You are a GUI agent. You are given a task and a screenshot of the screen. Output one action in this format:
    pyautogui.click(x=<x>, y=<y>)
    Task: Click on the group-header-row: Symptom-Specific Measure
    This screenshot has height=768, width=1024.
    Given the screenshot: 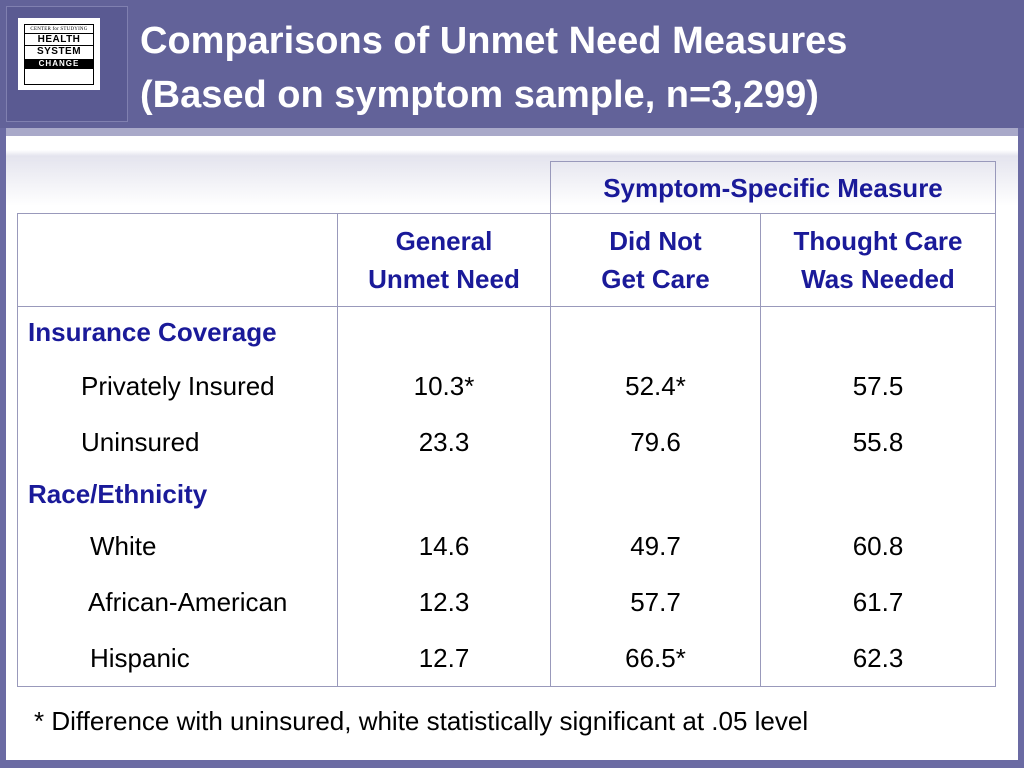 What is the action you would take?
    pyautogui.click(x=507, y=187)
    